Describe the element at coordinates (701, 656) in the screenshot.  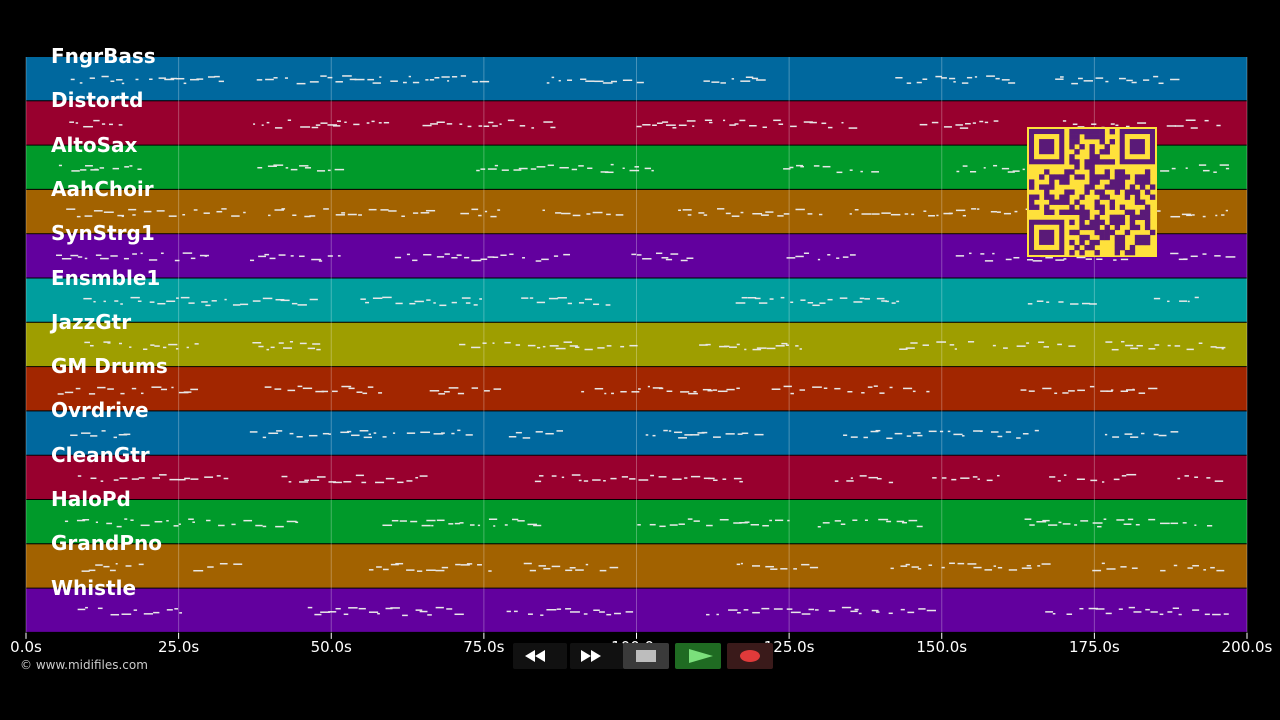
I see `play-icon` at that location.